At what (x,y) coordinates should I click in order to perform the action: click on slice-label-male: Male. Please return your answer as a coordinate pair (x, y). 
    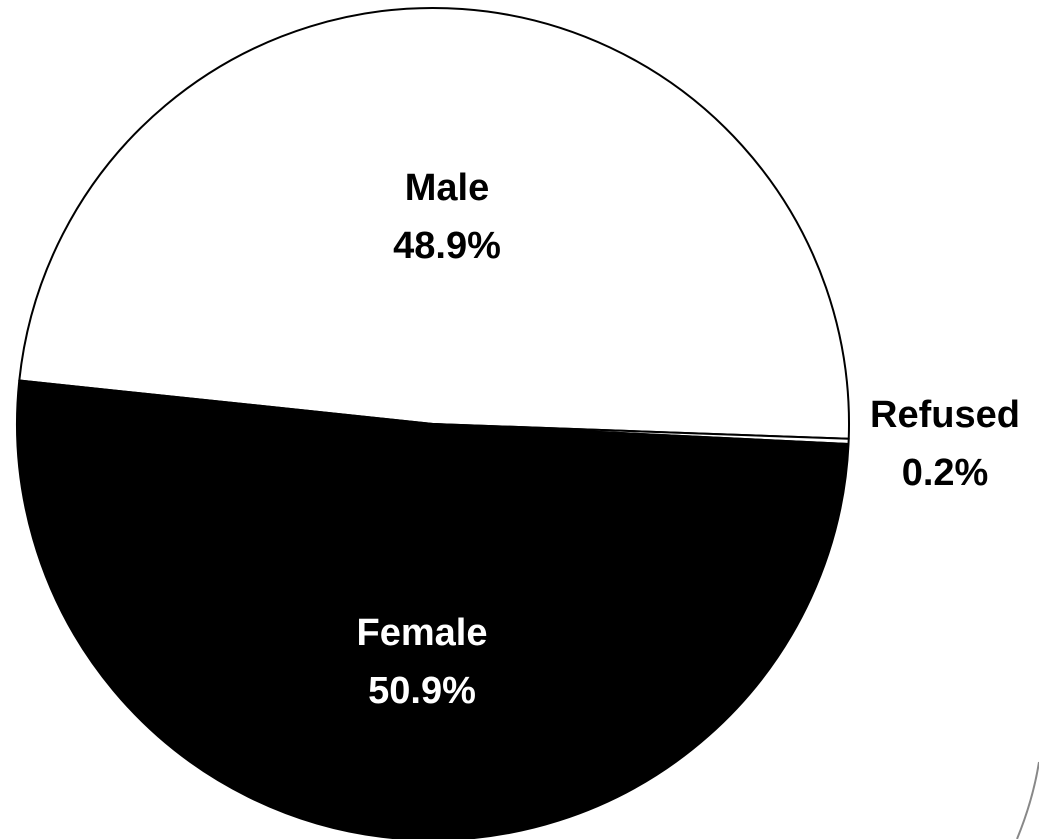
    Looking at the image, I should click on (447, 188).